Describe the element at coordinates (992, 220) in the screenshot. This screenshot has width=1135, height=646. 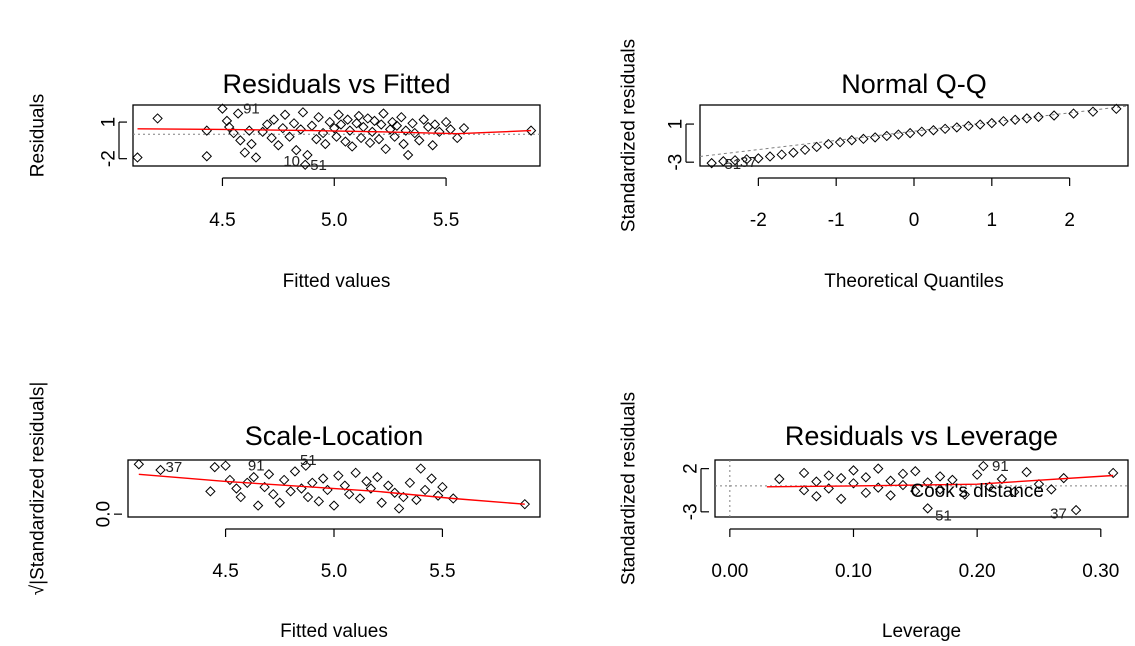
I see `x-tick-label: 1` at that location.